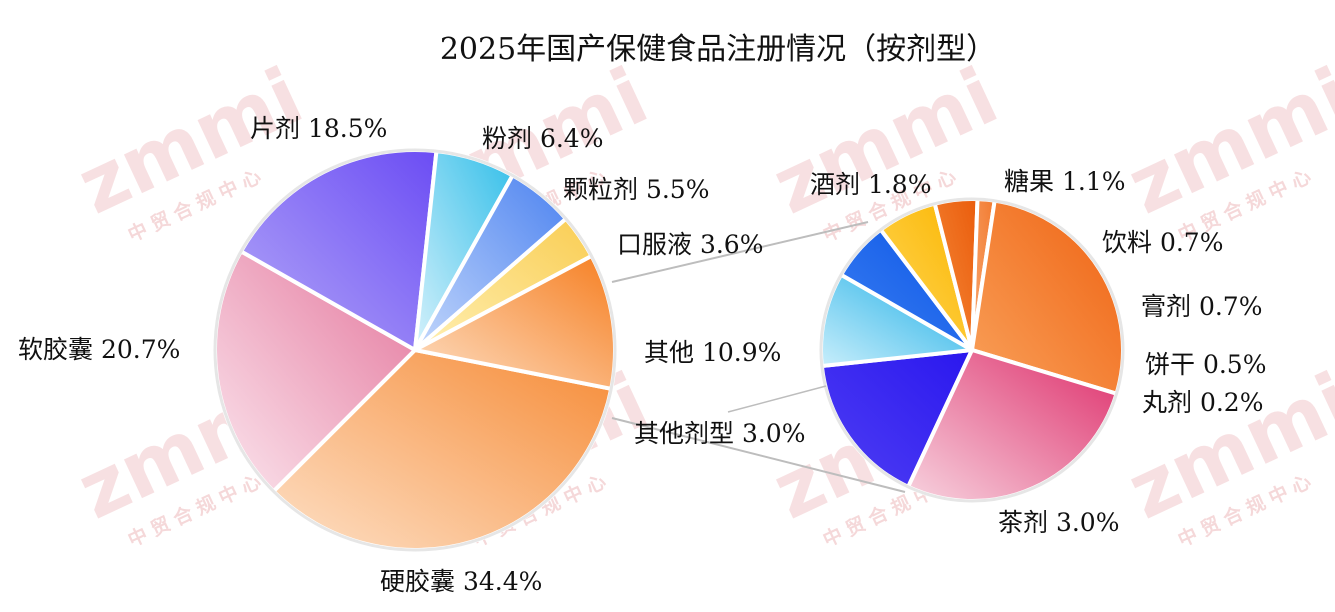 Image resolution: width=1335 pixels, height=612 pixels. Describe the element at coordinates (719, 433) in the screenshot. I see `parent-slice-label: 其他剂型 3.0%` at that location.